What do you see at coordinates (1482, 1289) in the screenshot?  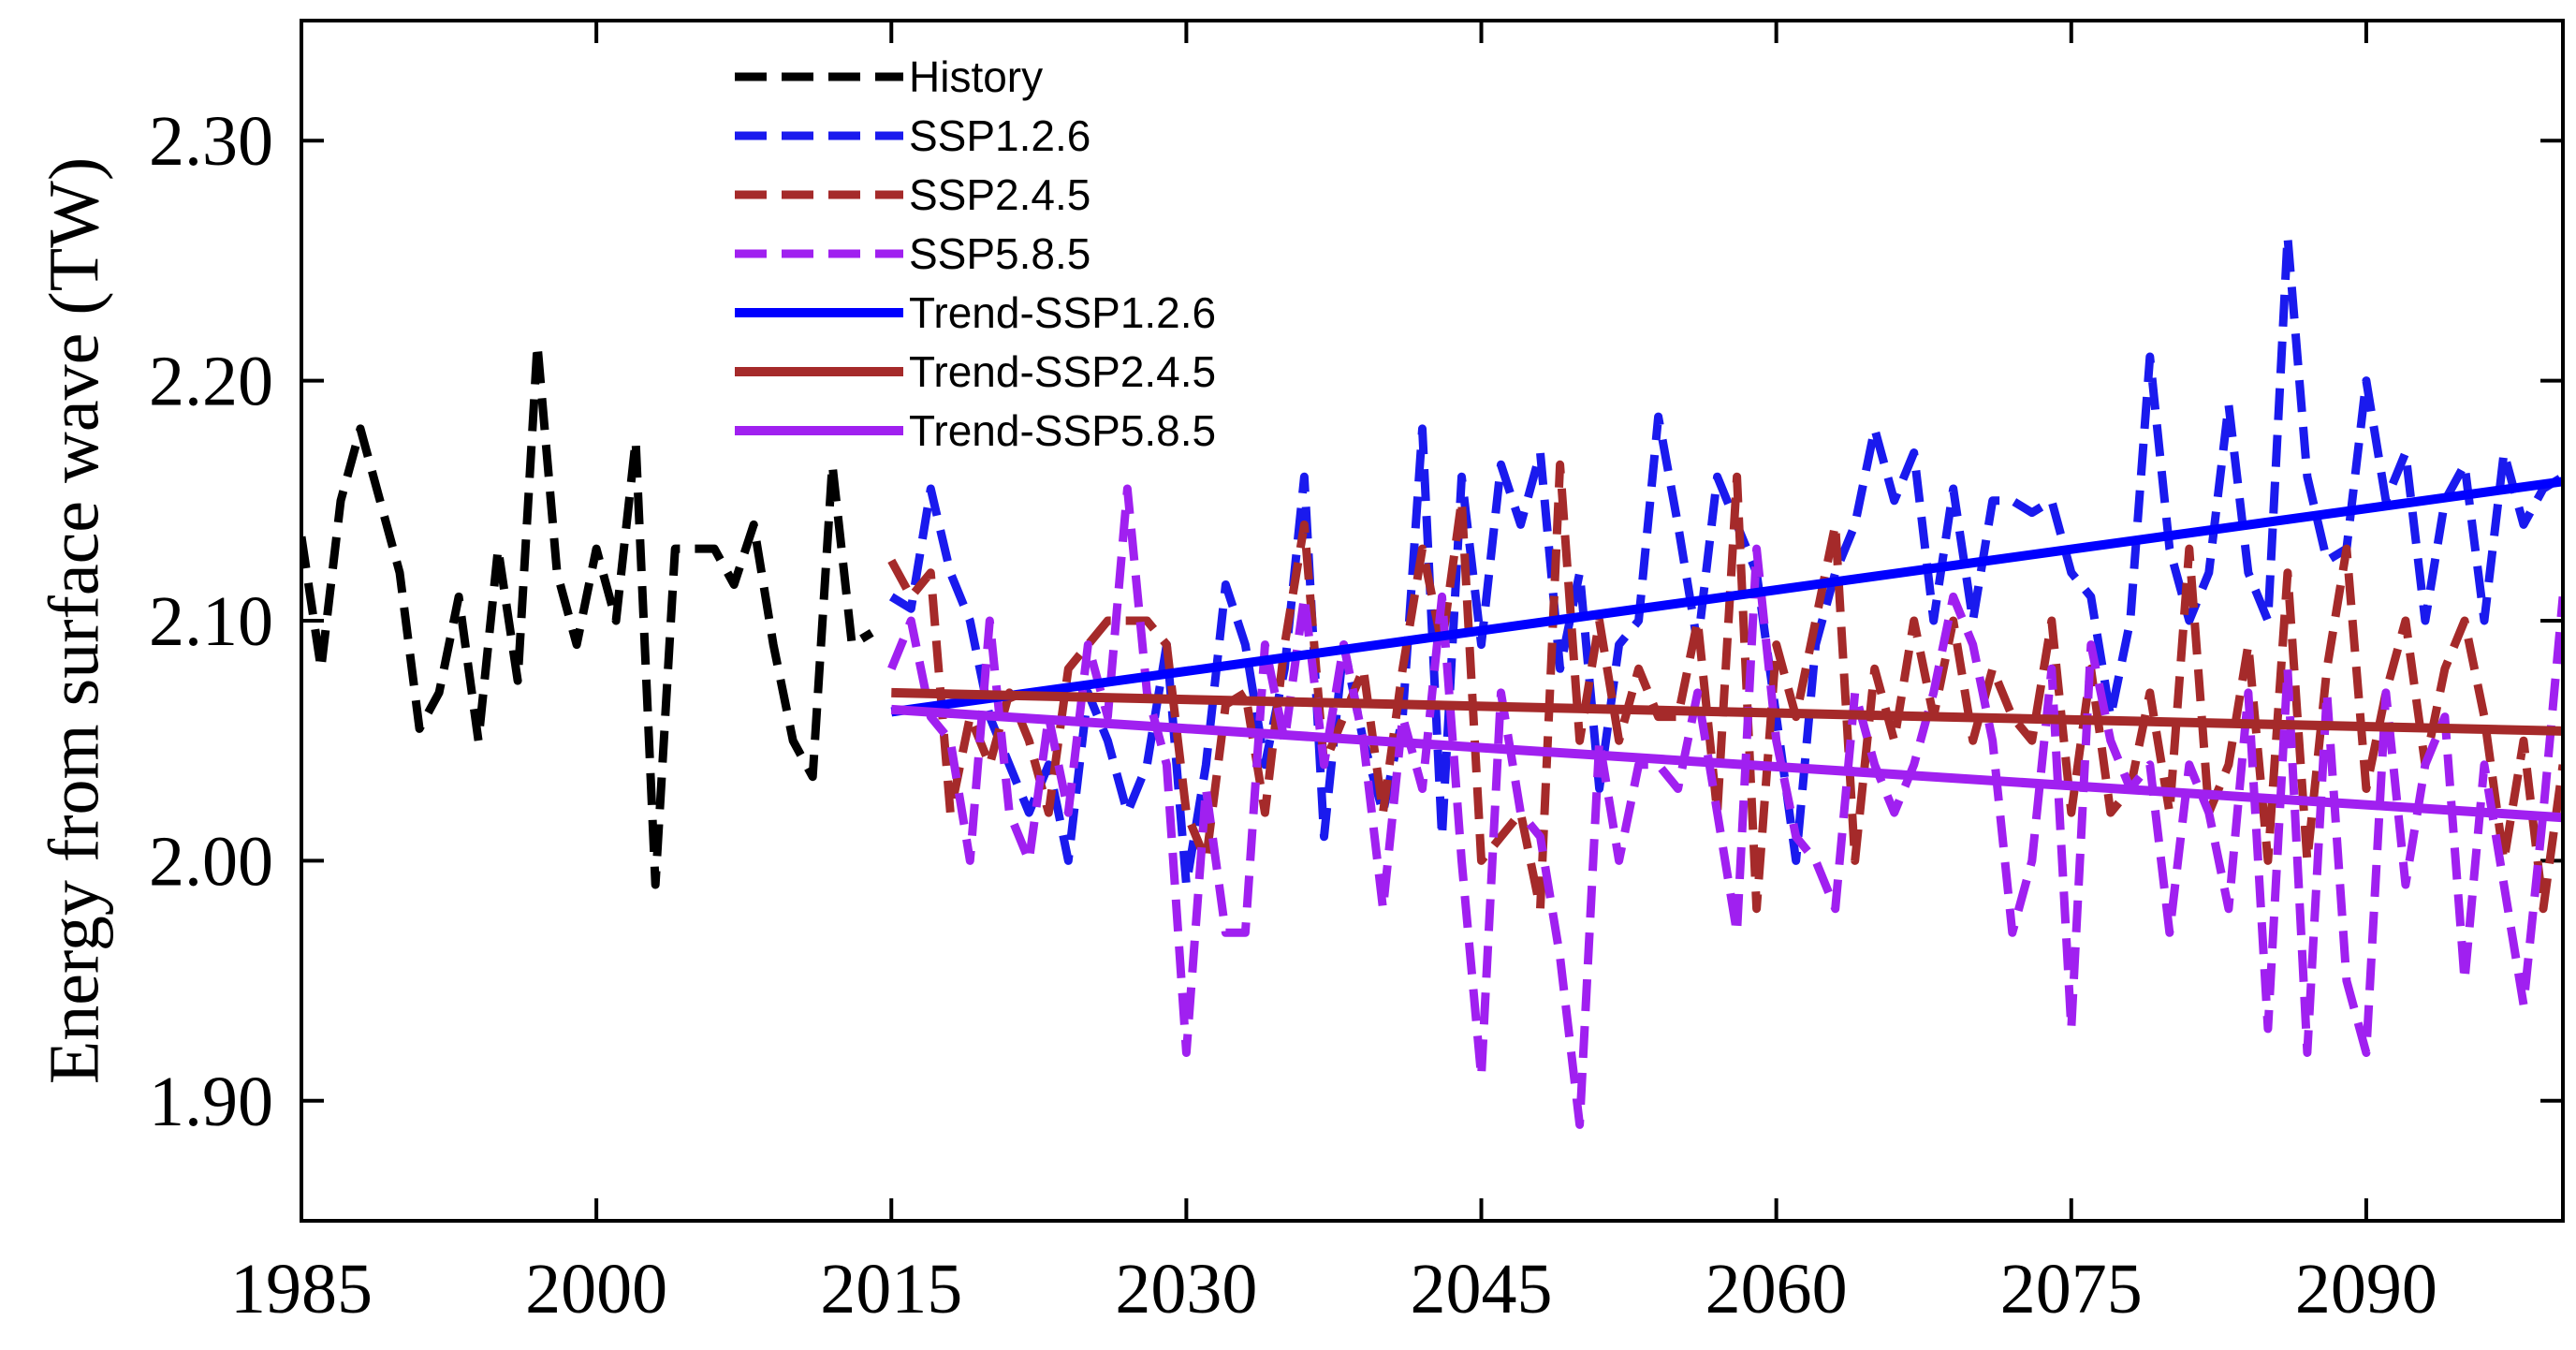 I see `x-tick-label: 2045` at bounding box center [1482, 1289].